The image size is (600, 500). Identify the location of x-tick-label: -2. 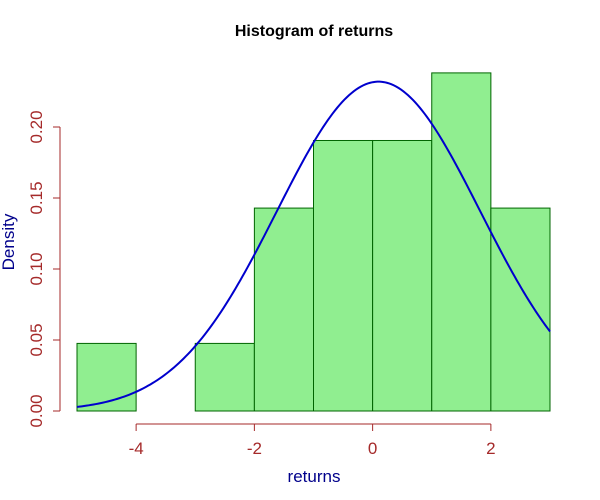
(254, 448).